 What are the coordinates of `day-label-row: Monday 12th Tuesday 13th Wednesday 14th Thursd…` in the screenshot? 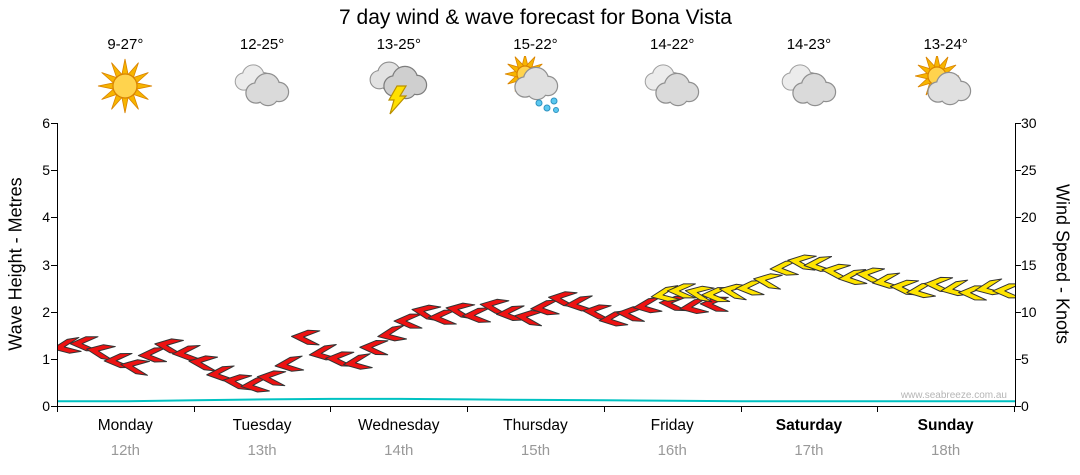 It's located at (535, 446).